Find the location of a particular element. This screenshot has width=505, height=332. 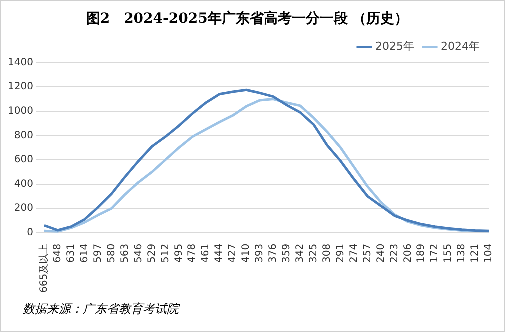

y-tick-label: 1400 is located at coordinates (21, 62).